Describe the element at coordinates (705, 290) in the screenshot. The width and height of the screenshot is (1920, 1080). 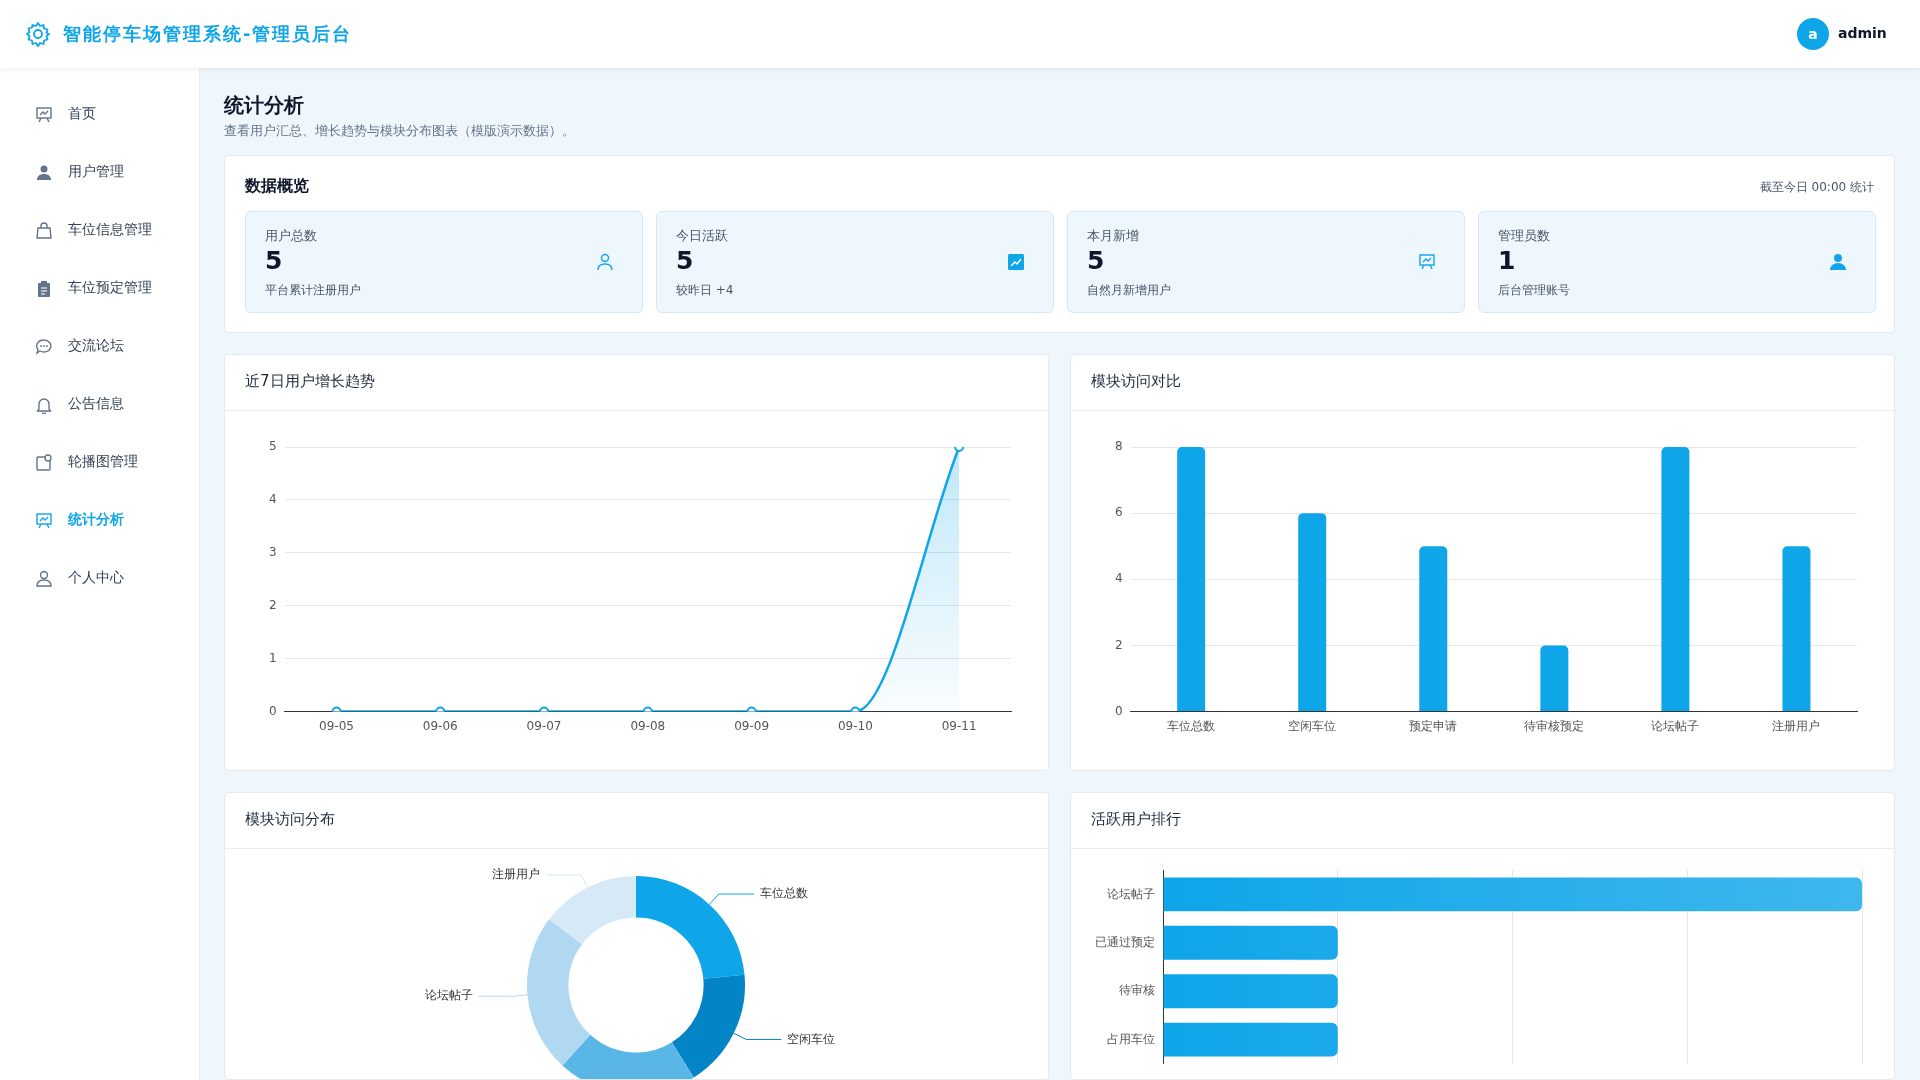
I see `text: 较昨日 +4` at that location.